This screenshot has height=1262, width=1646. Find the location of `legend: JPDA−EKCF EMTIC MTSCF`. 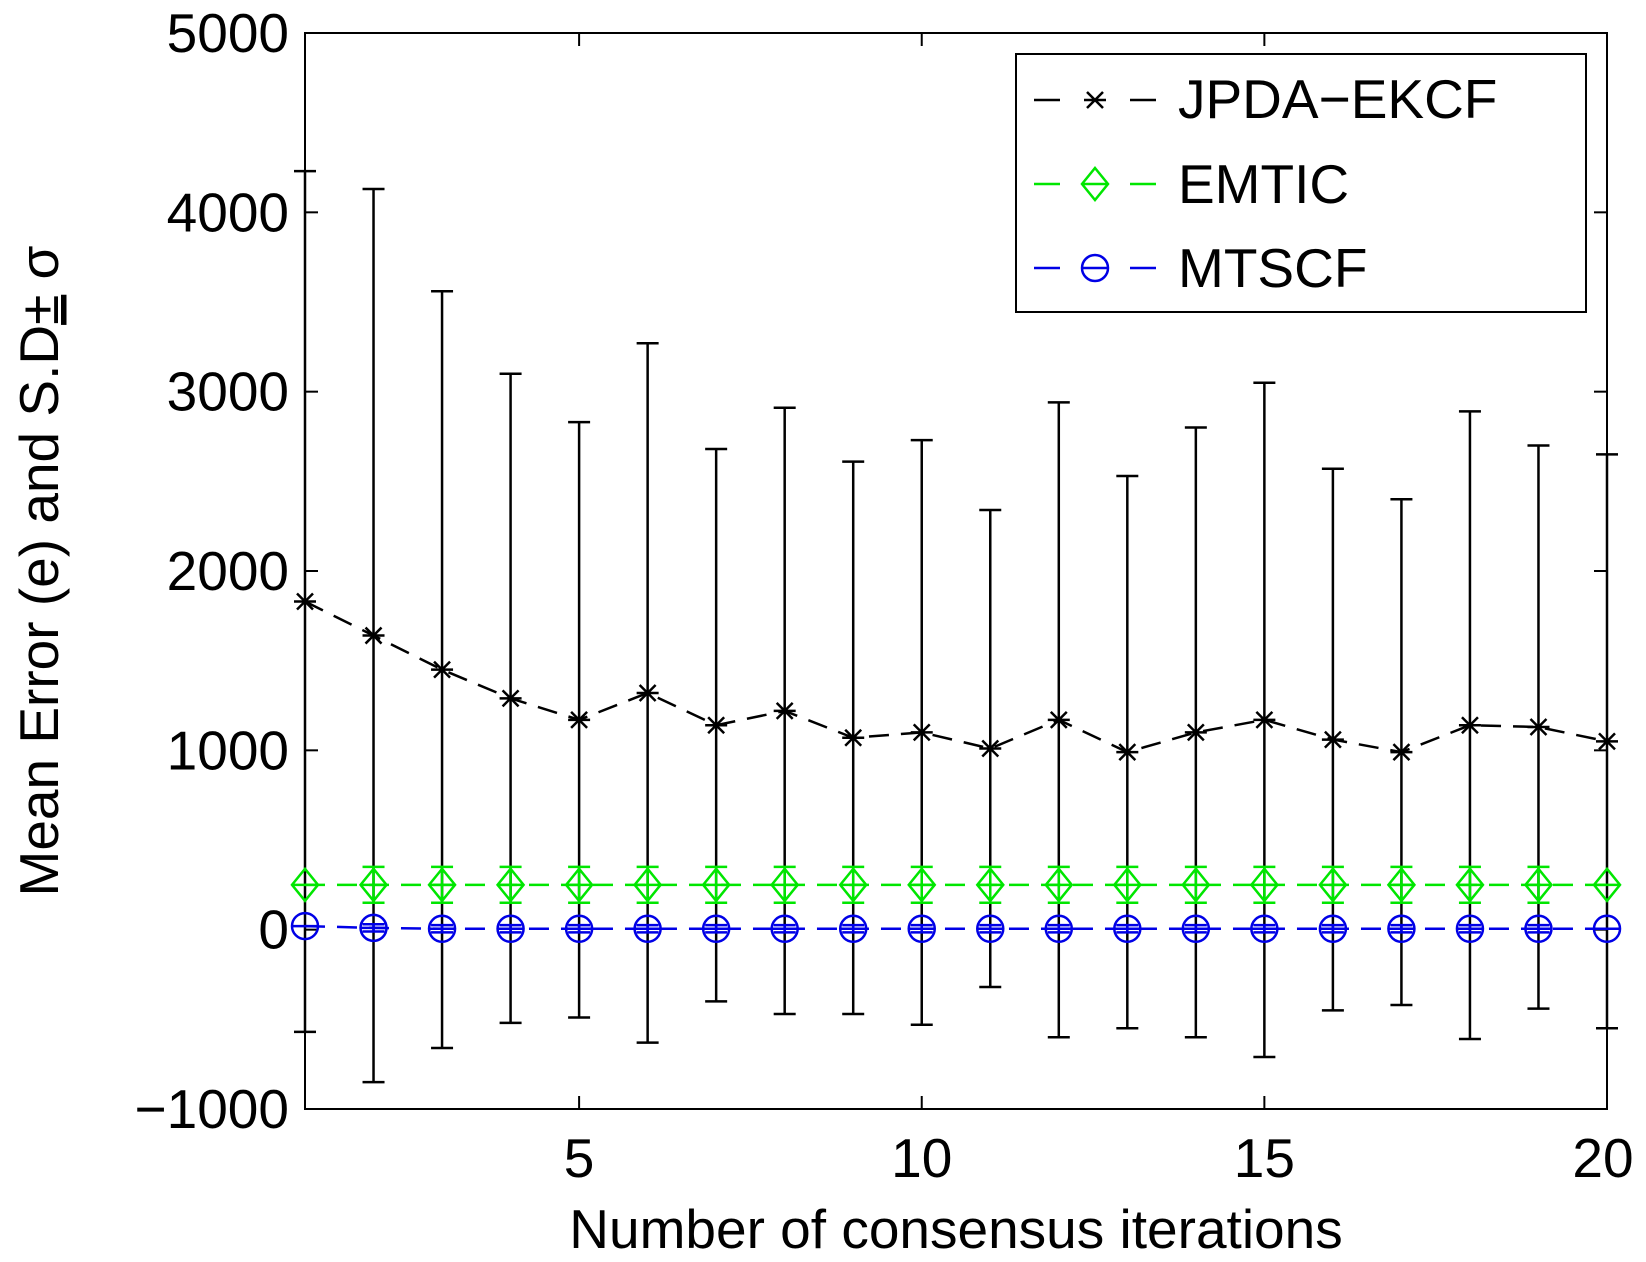

legend: JPDA−EKCF EMTIC MTSCF is located at coordinates (1301, 183).